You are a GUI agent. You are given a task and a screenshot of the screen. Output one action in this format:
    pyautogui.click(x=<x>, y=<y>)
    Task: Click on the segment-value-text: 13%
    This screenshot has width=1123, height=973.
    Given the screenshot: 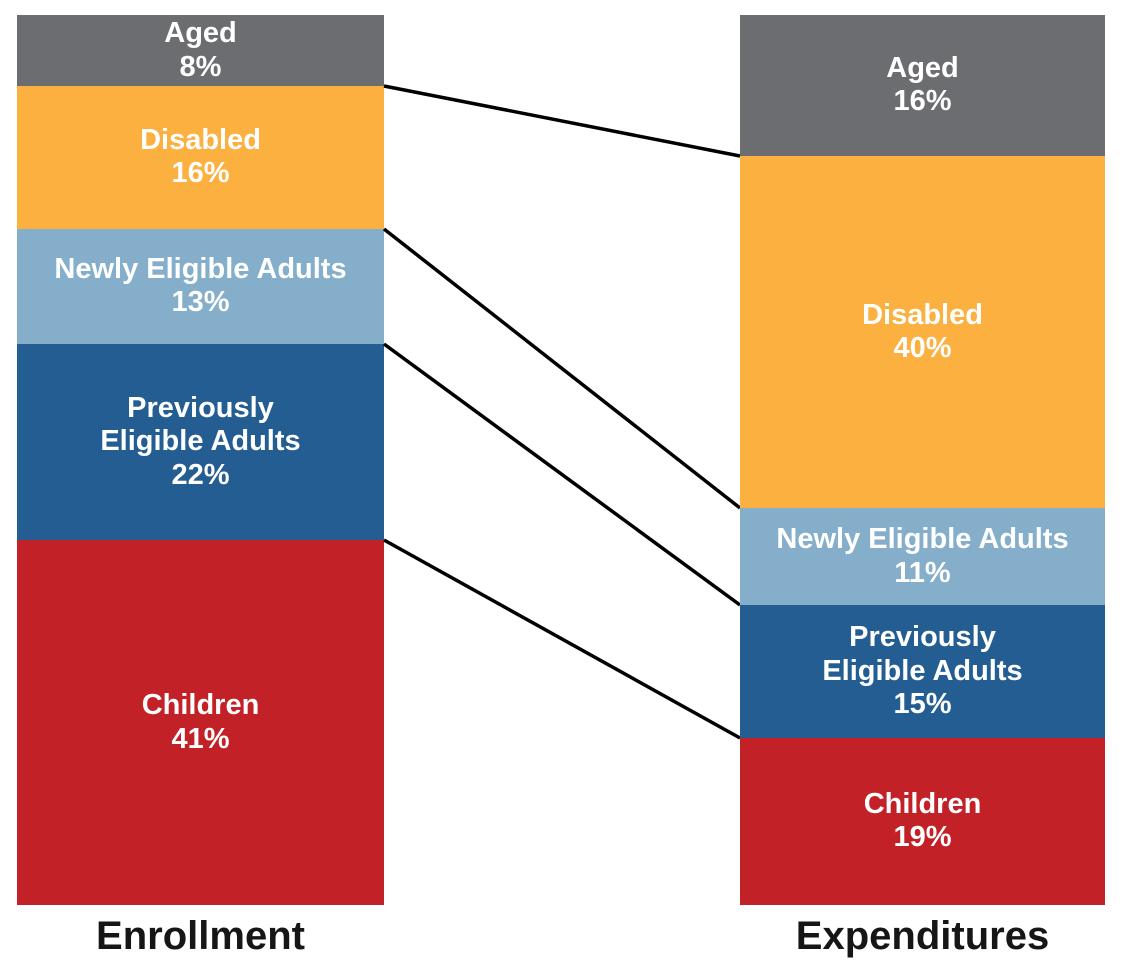 What is the action you would take?
    pyautogui.click(x=200, y=302)
    